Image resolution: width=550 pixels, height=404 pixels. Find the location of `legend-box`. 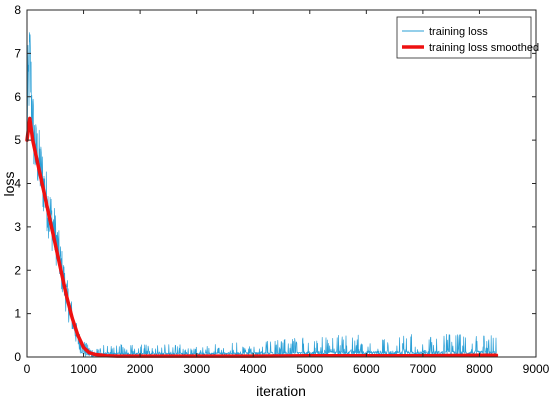

legend-box is located at coordinates (464, 37).